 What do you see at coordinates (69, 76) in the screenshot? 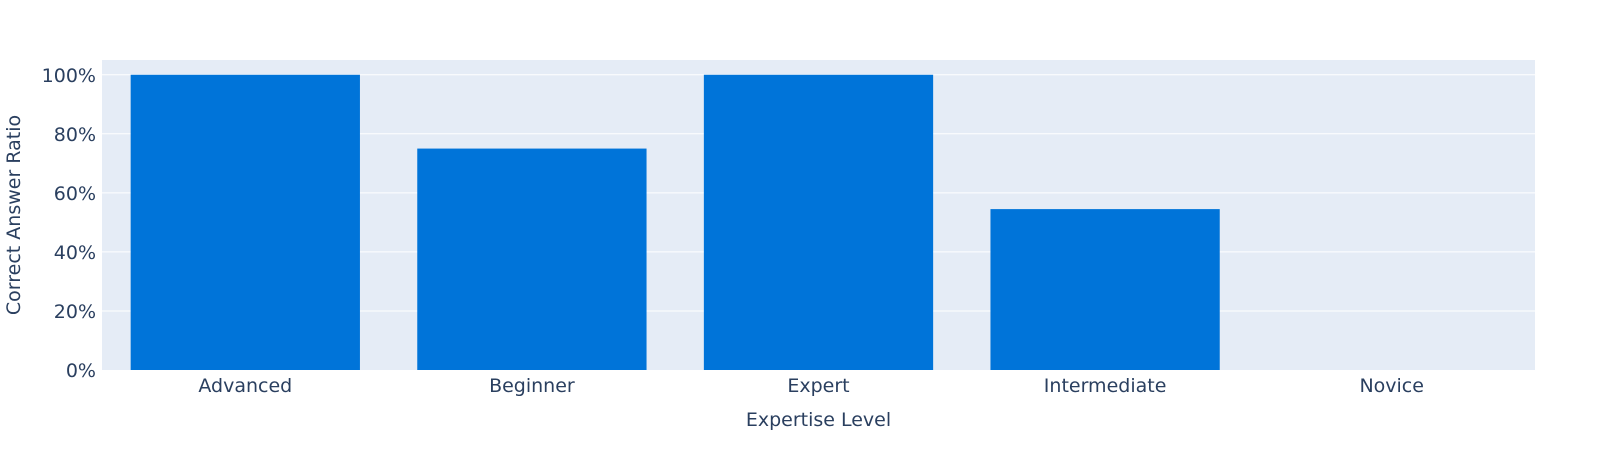
I see `y-tick-label: 100%` at bounding box center [69, 76].